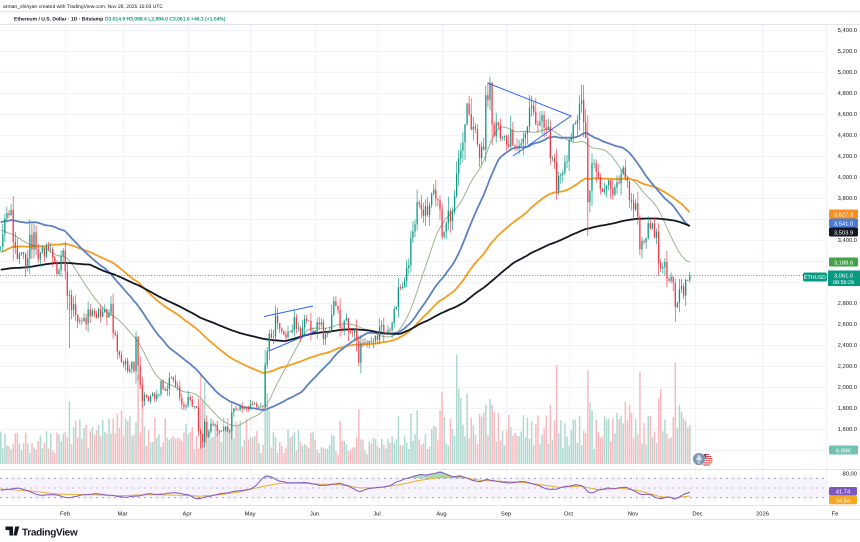 The height and width of the screenshot is (542, 860). Describe the element at coordinates (847, 429) in the screenshot. I see `svg-text: 1,600.0` at that location.